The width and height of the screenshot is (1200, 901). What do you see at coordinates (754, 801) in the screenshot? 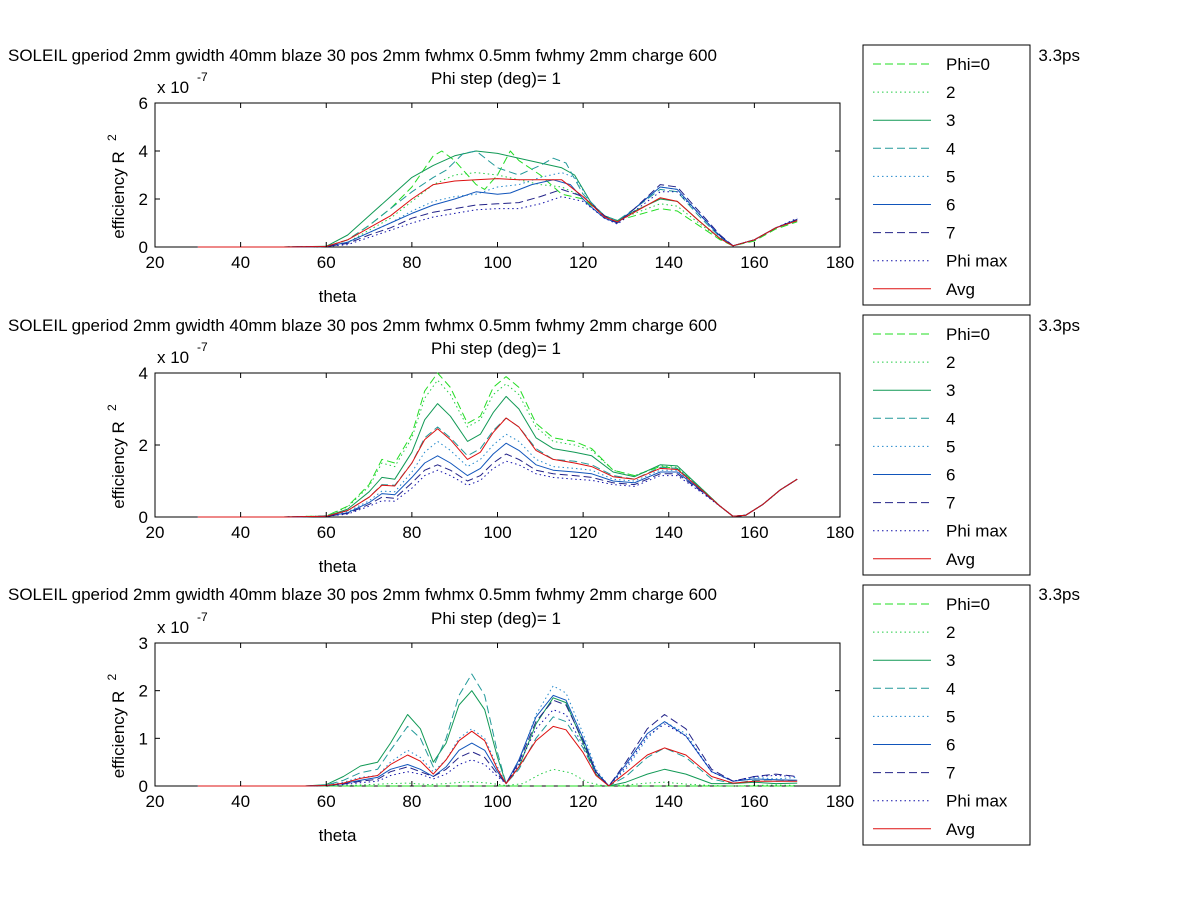
I see `x-tick-label: 160` at bounding box center [754, 801].